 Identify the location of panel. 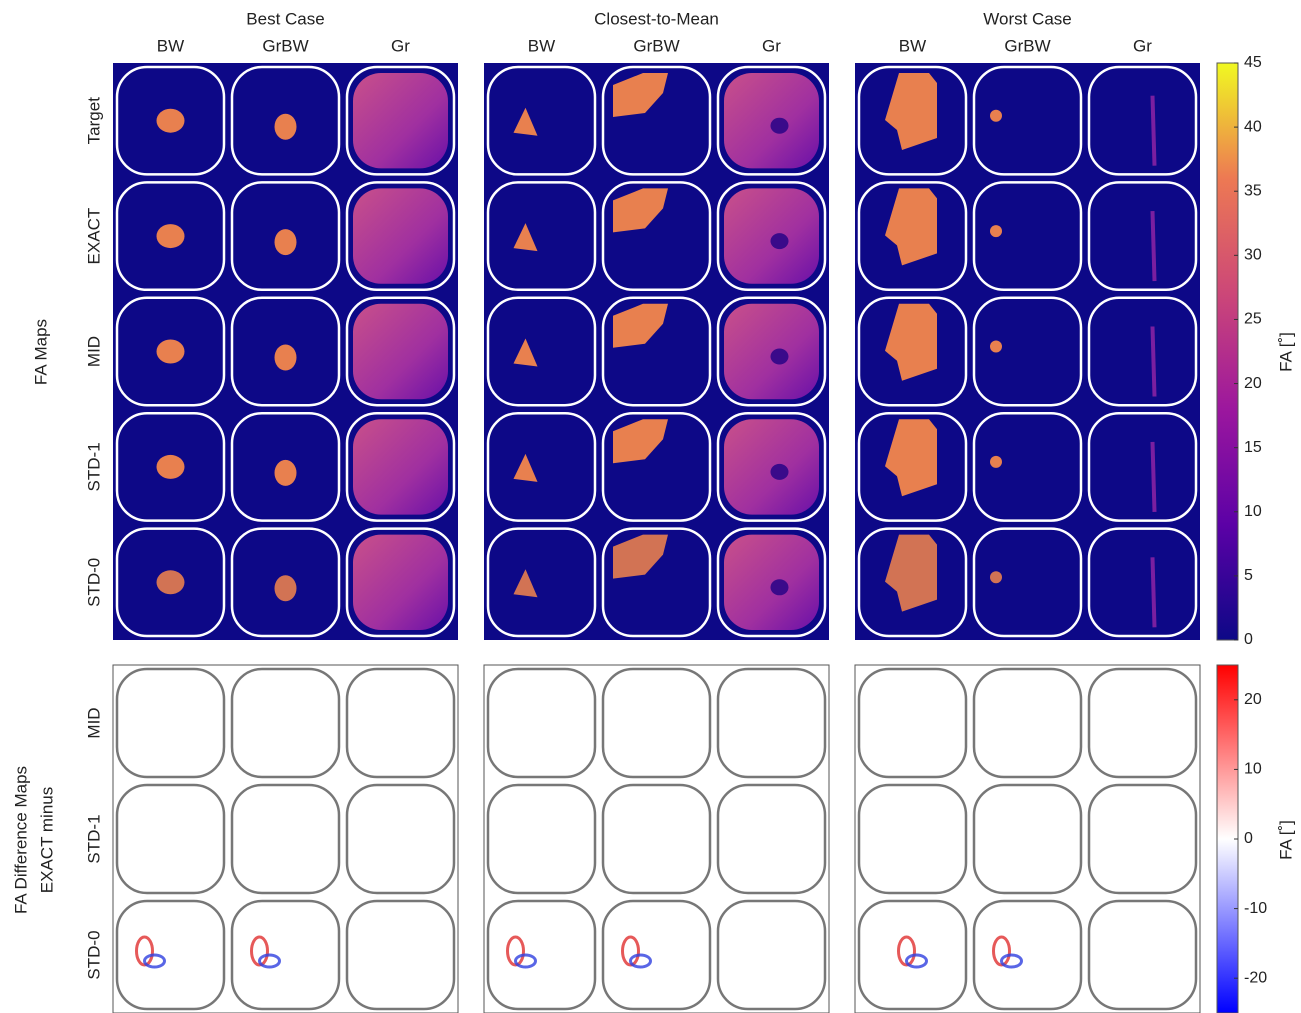
(285, 838).